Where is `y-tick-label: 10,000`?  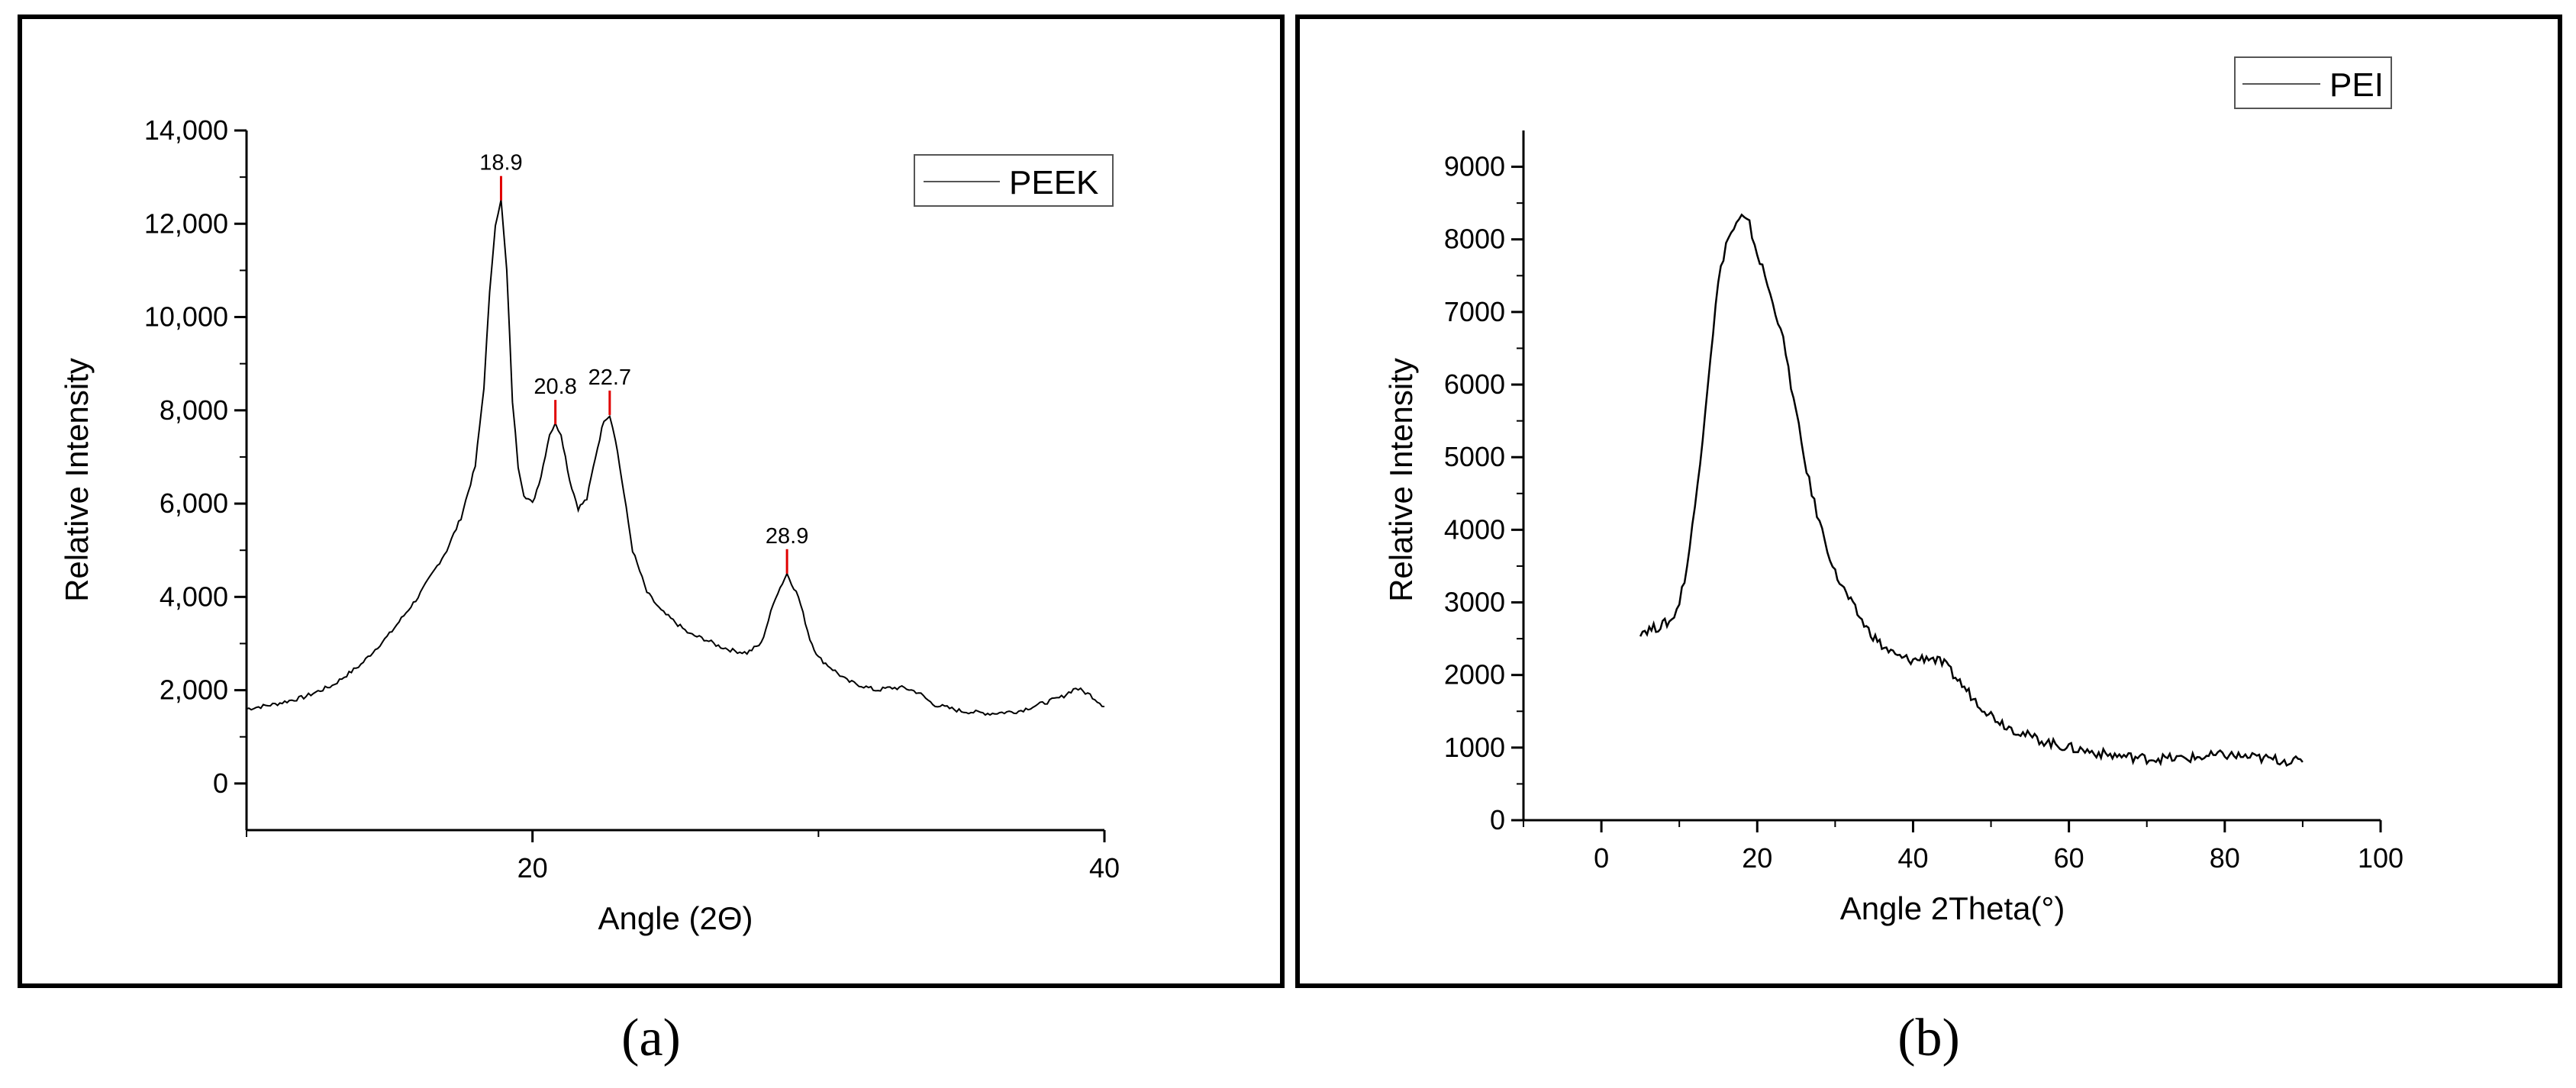
y-tick-label: 10,000 is located at coordinates (186, 317).